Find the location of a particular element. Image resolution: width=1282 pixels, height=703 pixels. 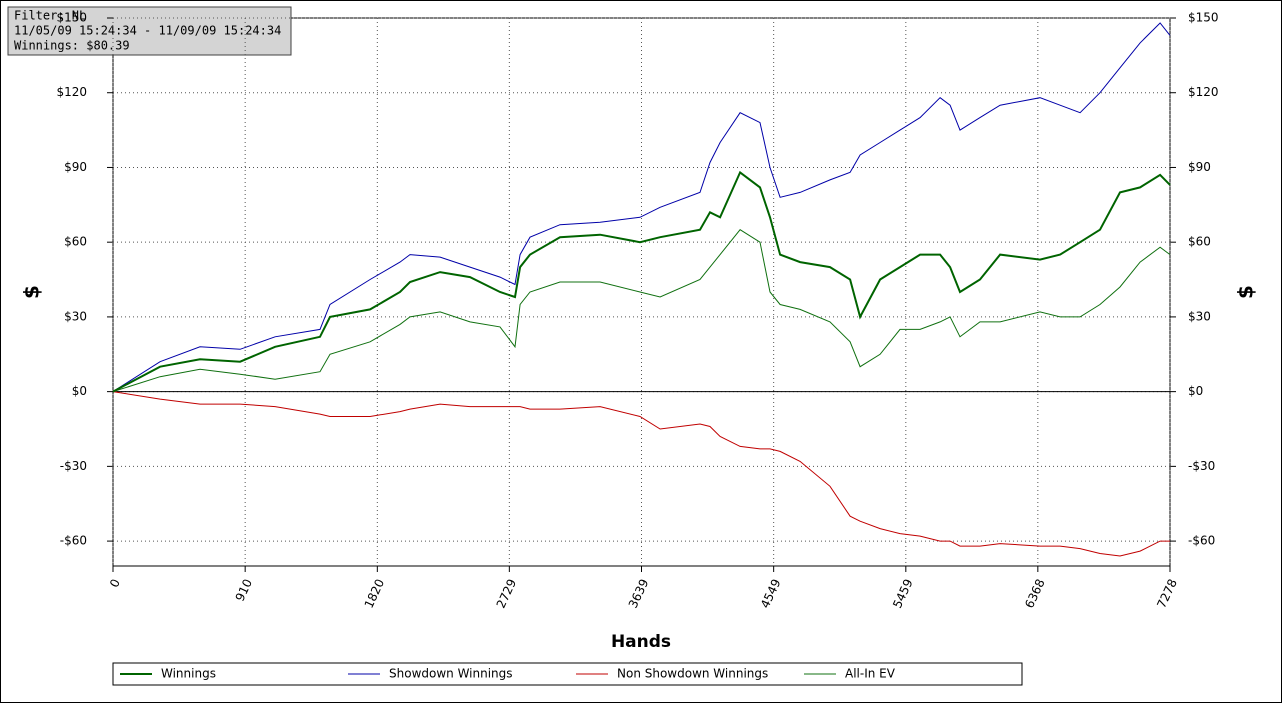

y-tick-label: $60 is located at coordinates (75, 242).